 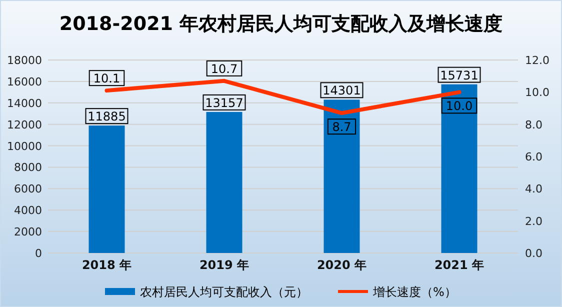 What do you see at coordinates (106, 79) in the screenshot?
I see `data-label: 10.1` at bounding box center [106, 79].